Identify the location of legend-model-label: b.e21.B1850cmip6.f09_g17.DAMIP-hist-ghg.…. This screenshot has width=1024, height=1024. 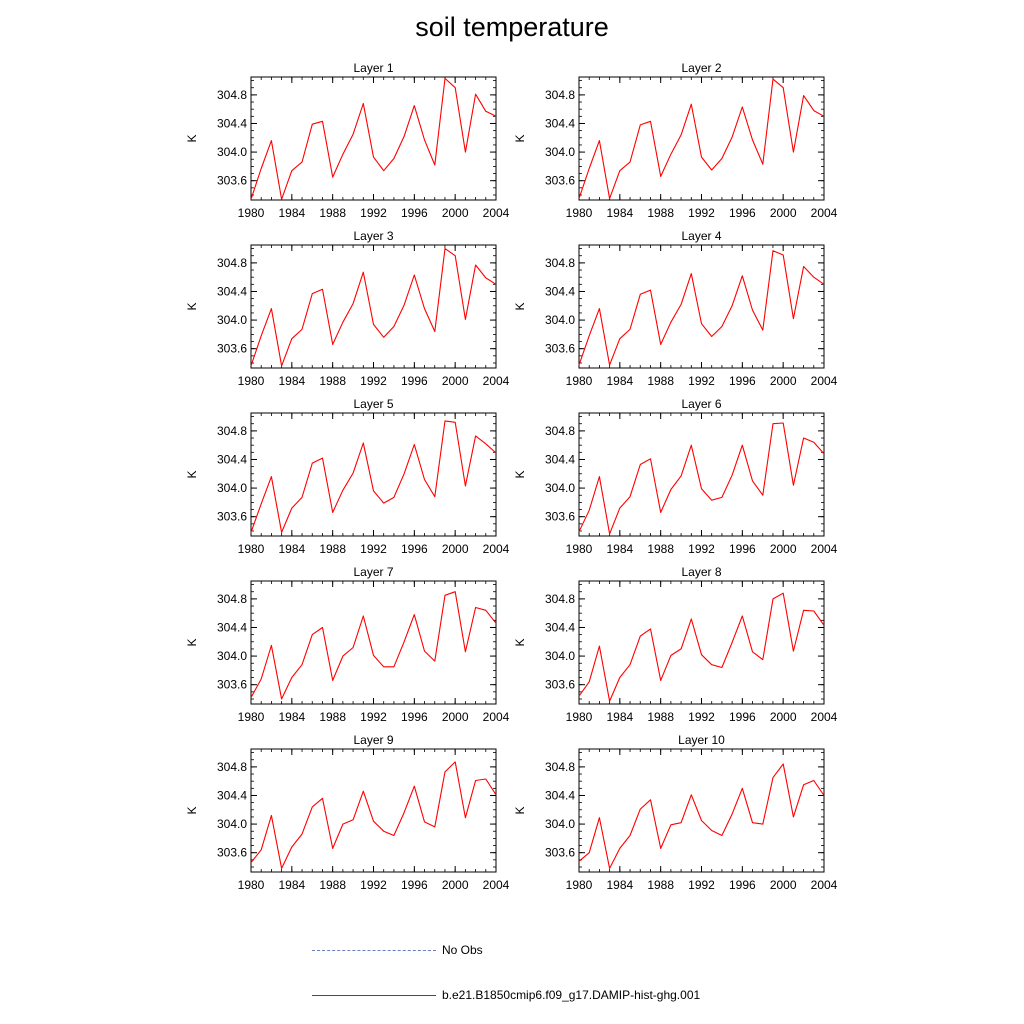
(571, 995).